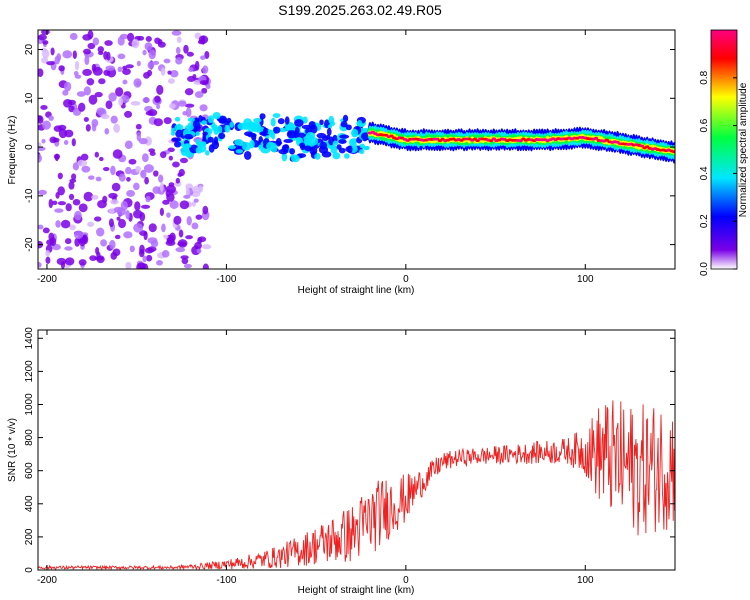 This screenshot has width=750, height=600. Describe the element at coordinates (356, 290) in the screenshot. I see `spectrogram-xlabel: Height of straight line (km)` at that location.